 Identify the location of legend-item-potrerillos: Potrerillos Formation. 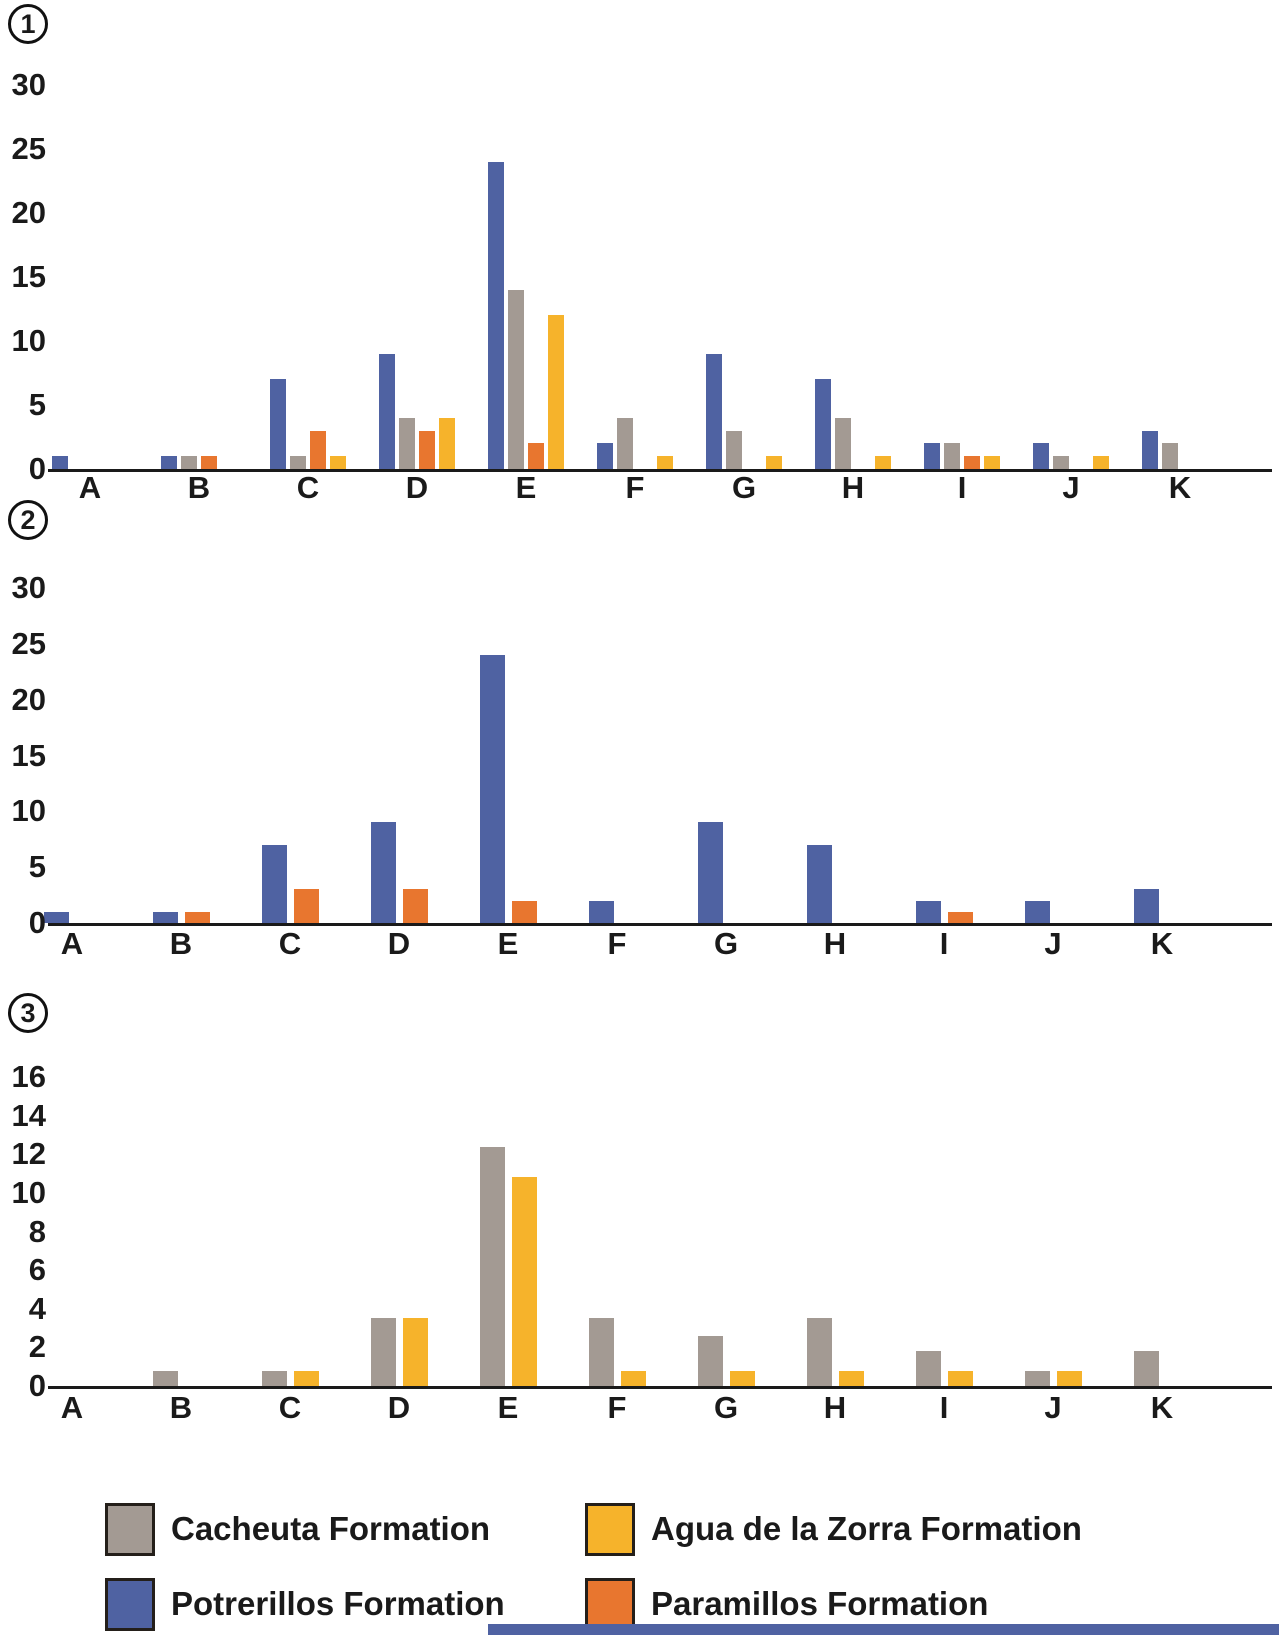
(305, 1604).